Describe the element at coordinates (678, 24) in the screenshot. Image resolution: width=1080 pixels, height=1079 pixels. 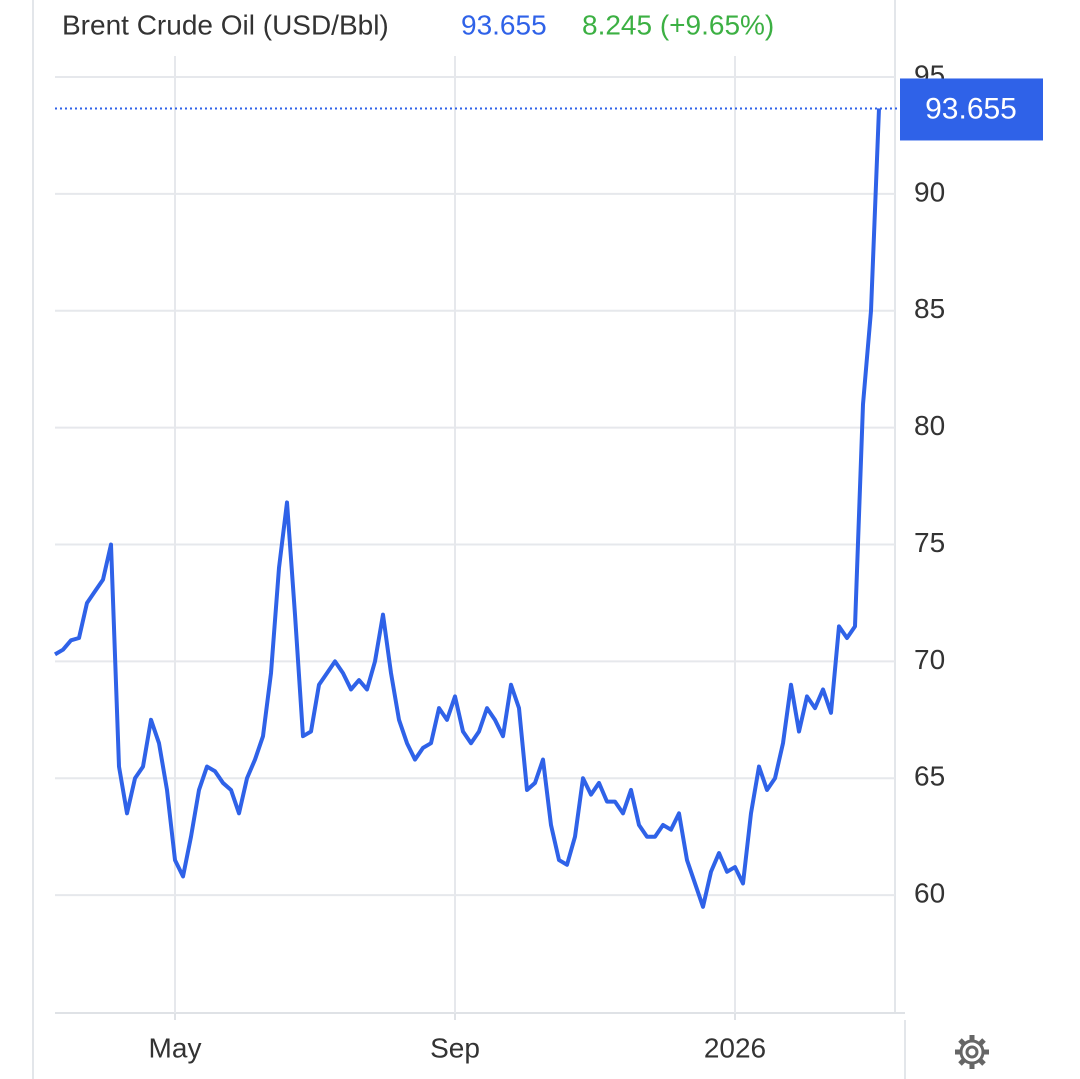
I see `change: 8.245 (+9.65%)` at that location.